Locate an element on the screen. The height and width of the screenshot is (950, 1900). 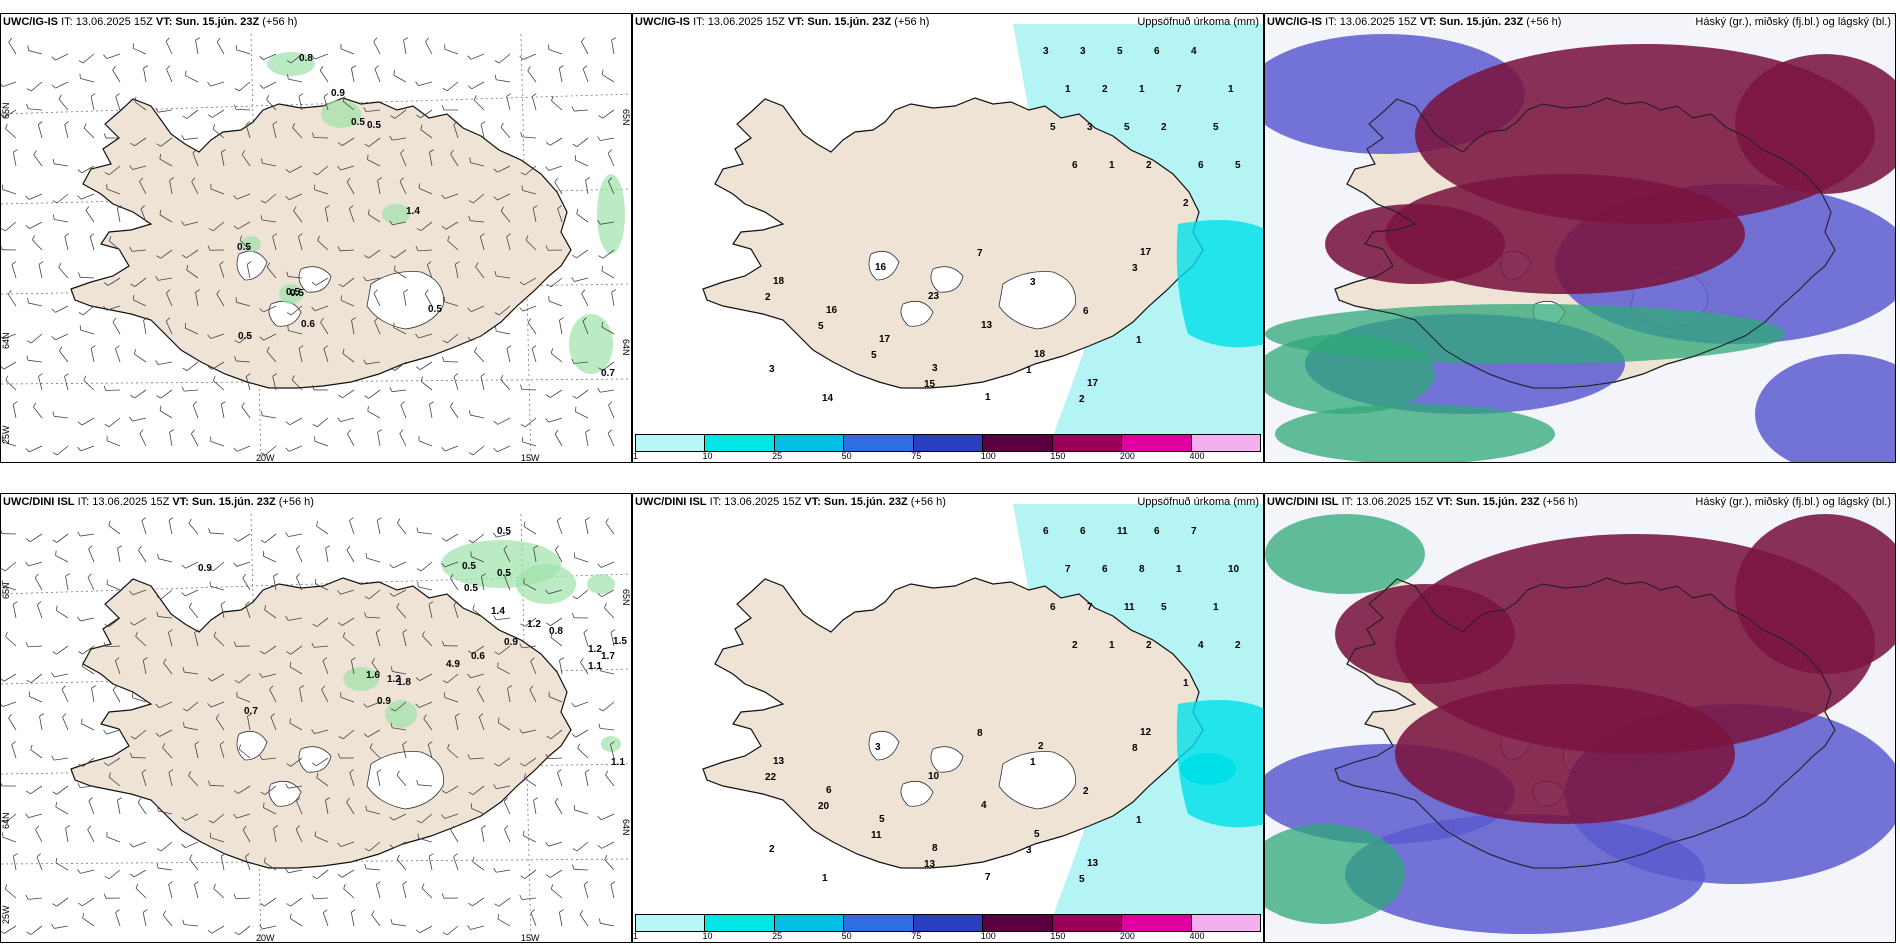
precip-amount-label: 1.4 is located at coordinates (413, 211).